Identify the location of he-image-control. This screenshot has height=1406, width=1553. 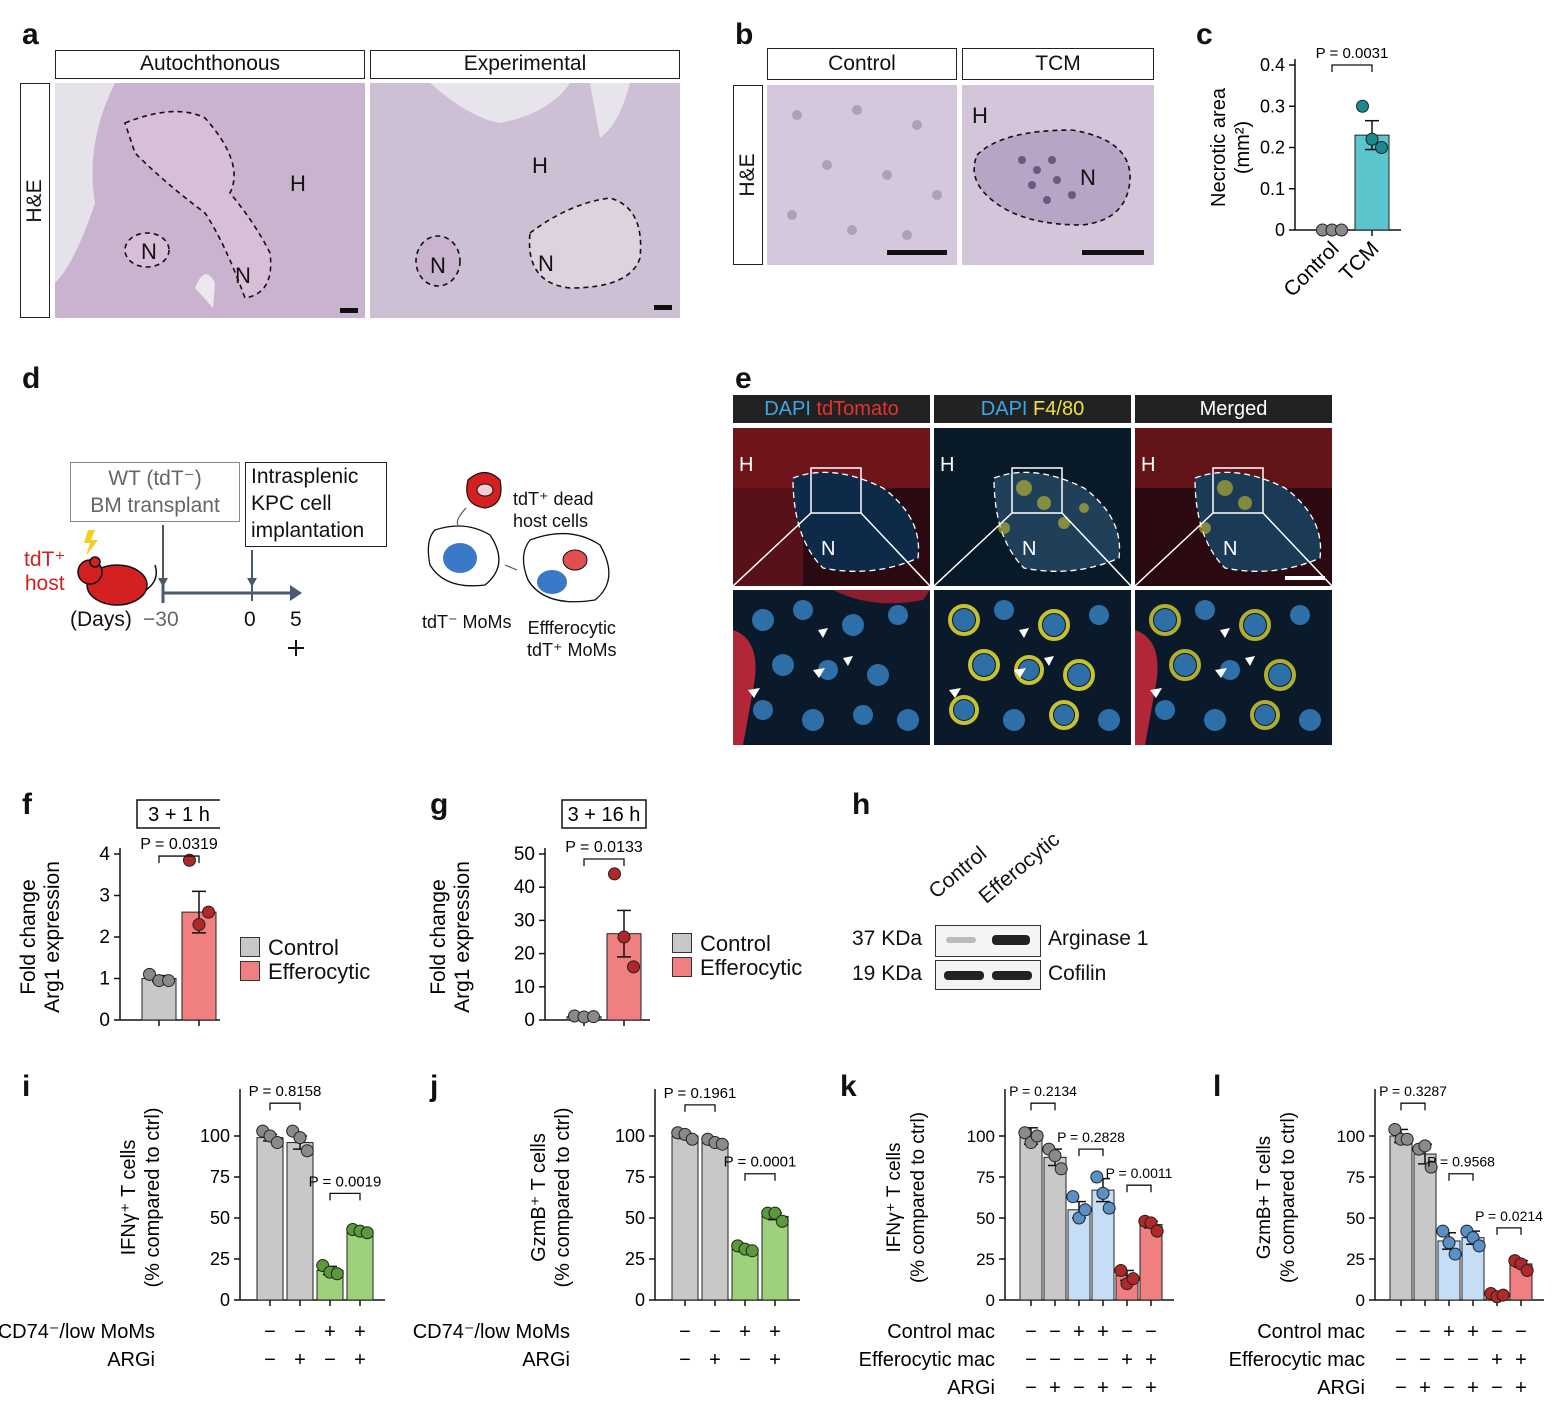
(862, 175).